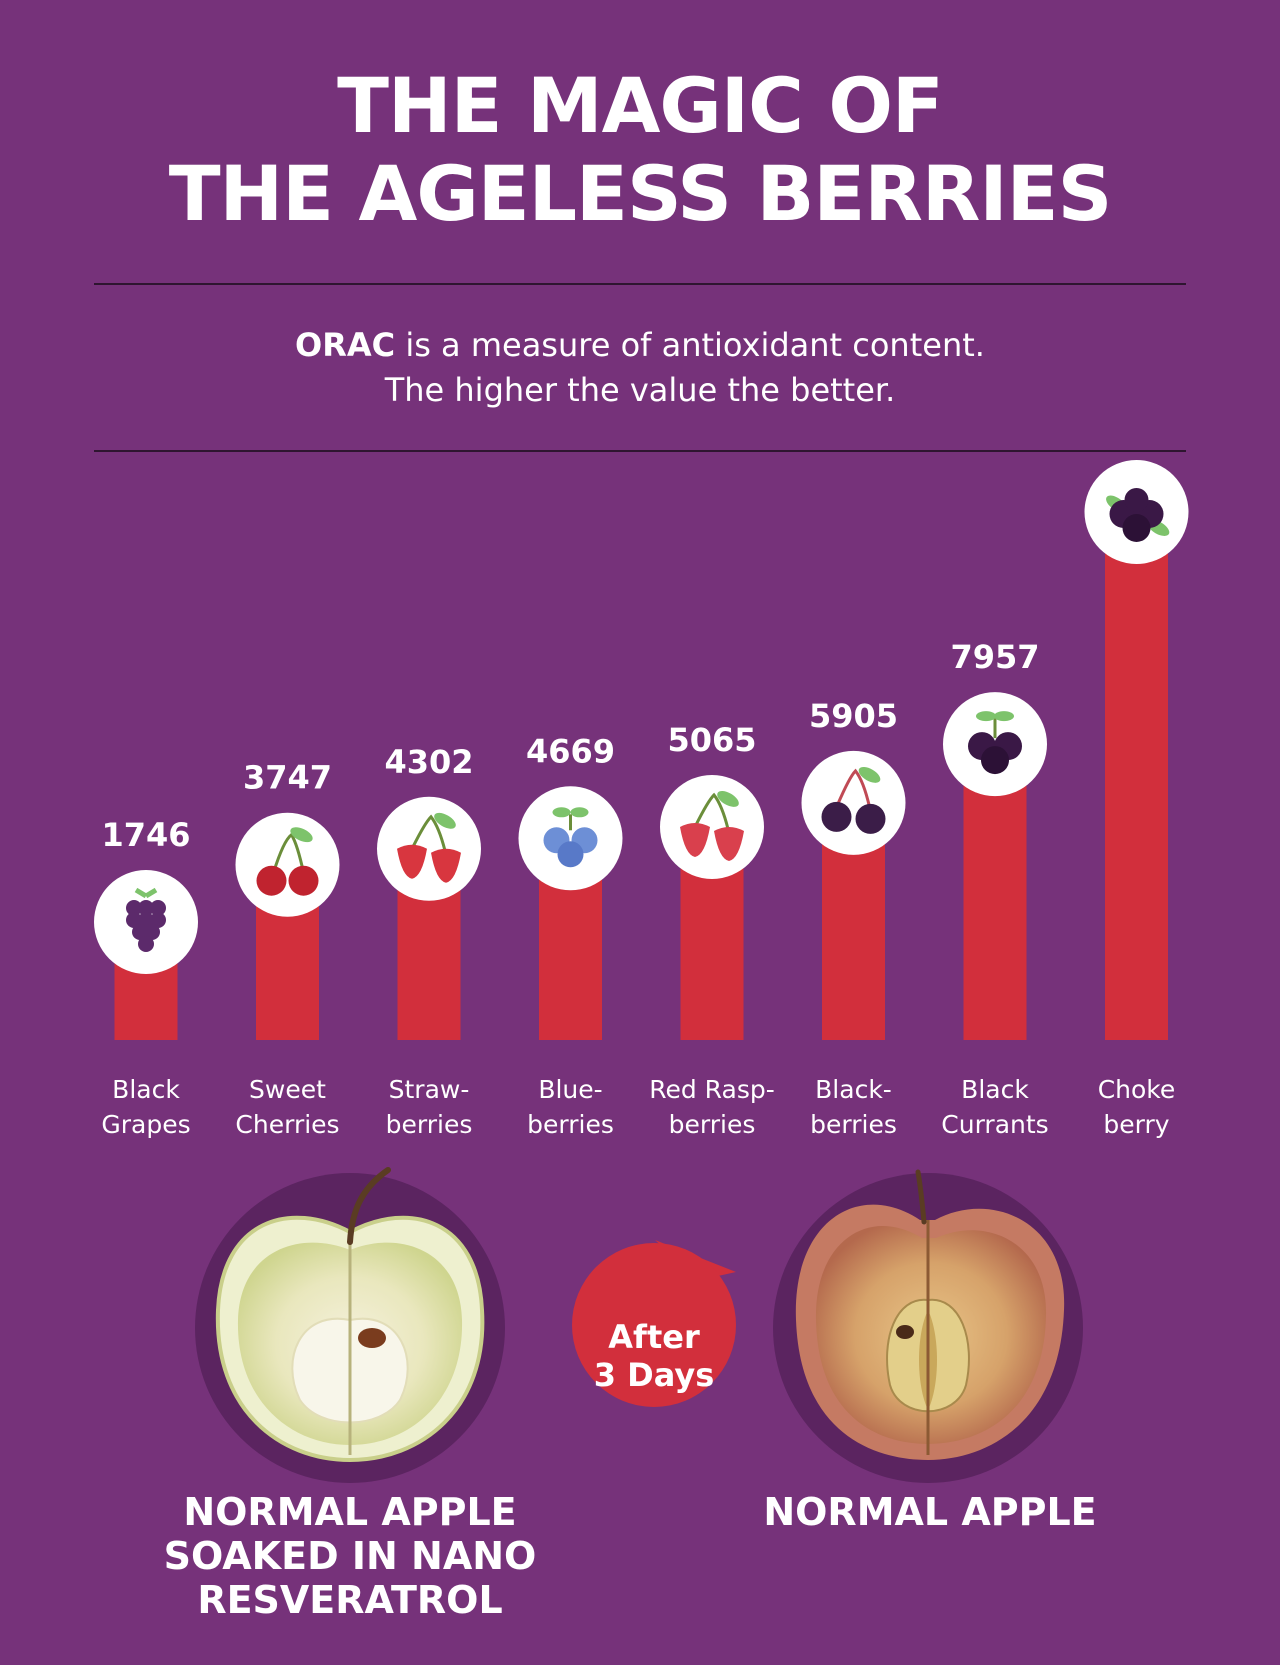 The image size is (1280, 1665). I want to click on category-label-4-0: Red Rasp-, so click(712, 1089).